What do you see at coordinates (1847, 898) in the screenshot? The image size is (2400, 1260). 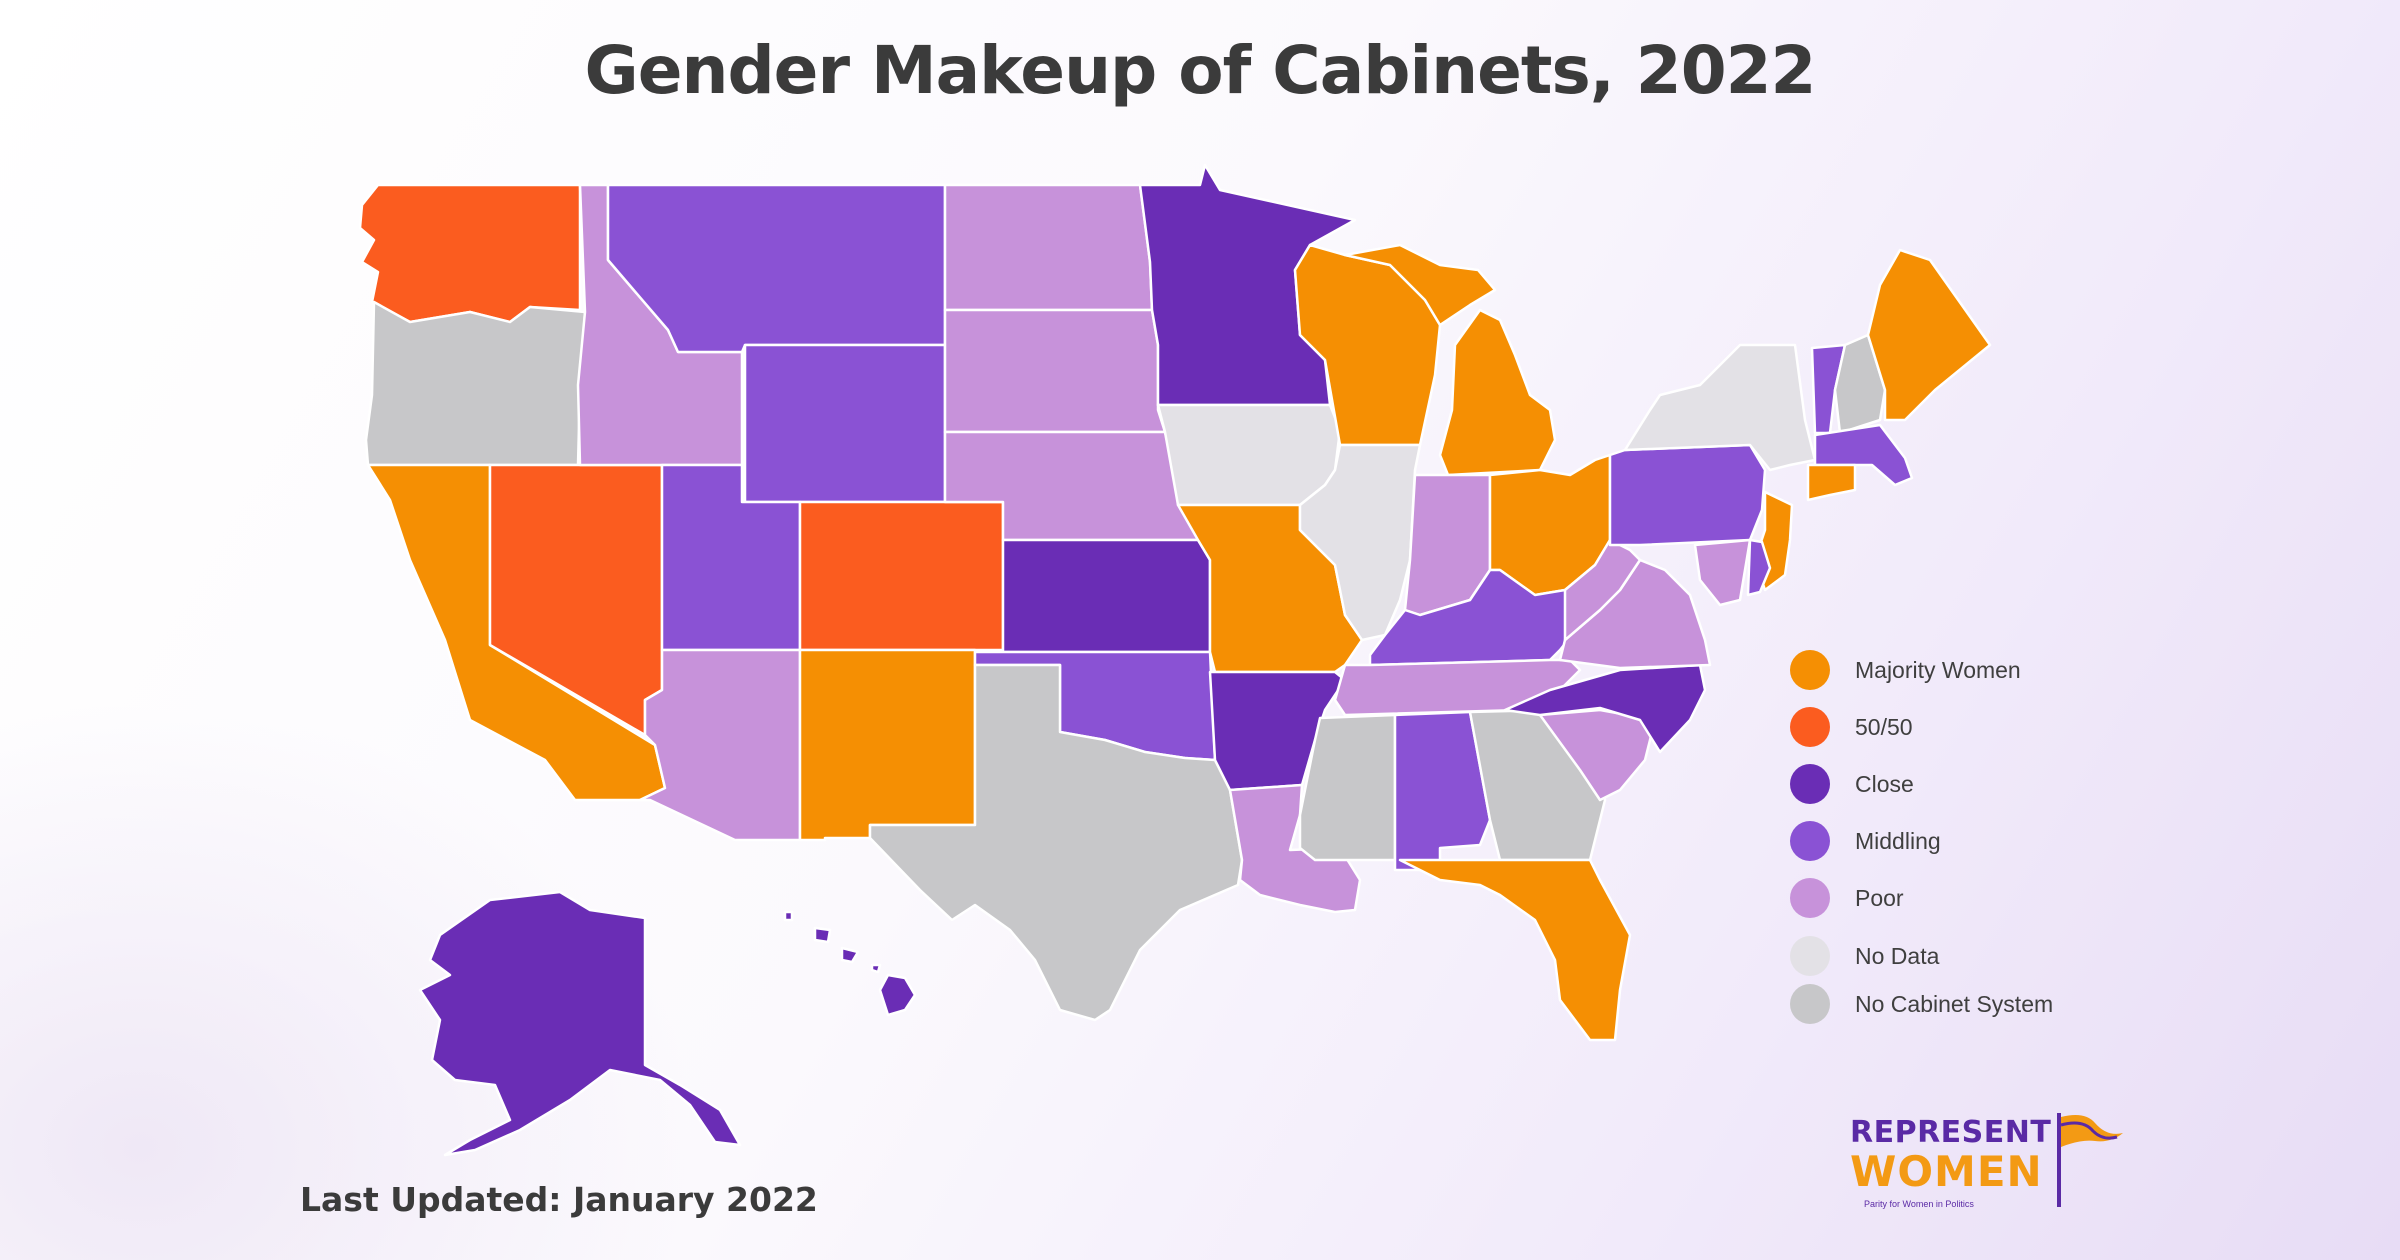 I see `legend-item-poor: Poor` at bounding box center [1847, 898].